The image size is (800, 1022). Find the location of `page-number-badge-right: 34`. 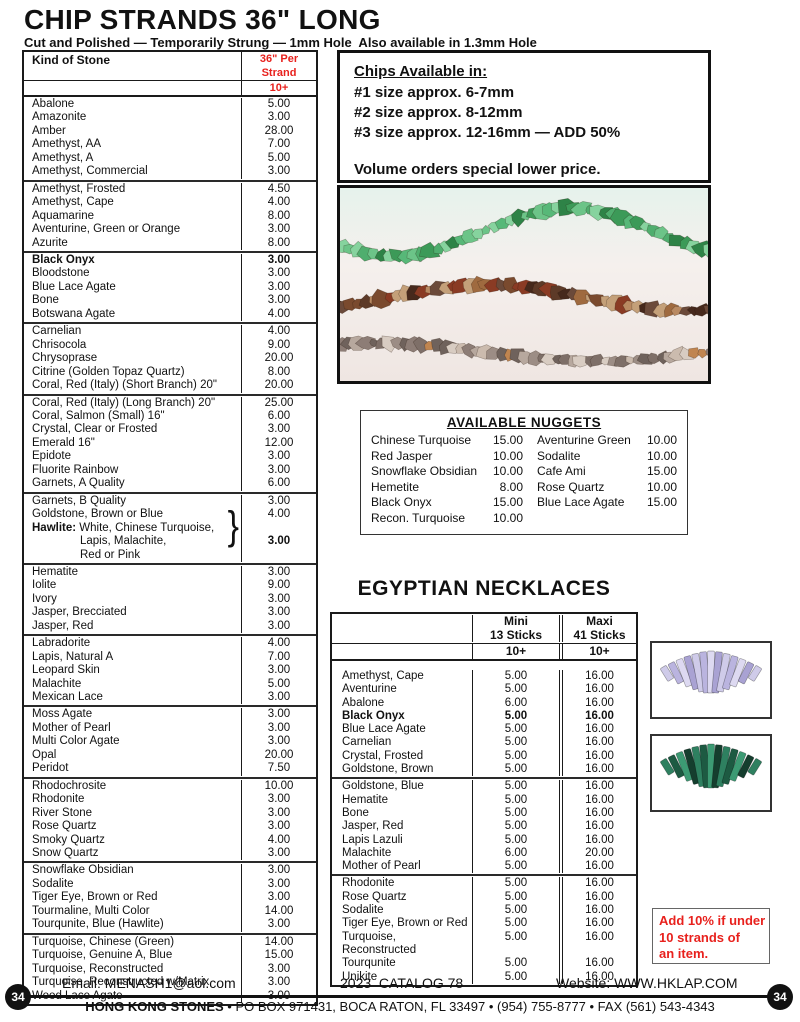

page-number-badge-right: 34 is located at coordinates (780, 997).